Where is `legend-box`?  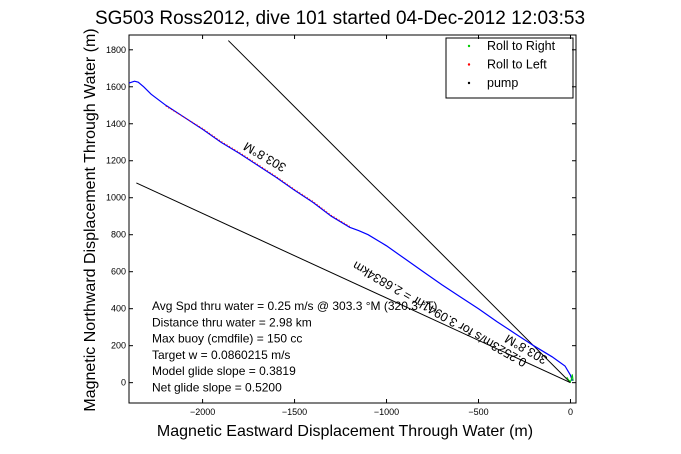
legend-box is located at coordinates (509, 68).